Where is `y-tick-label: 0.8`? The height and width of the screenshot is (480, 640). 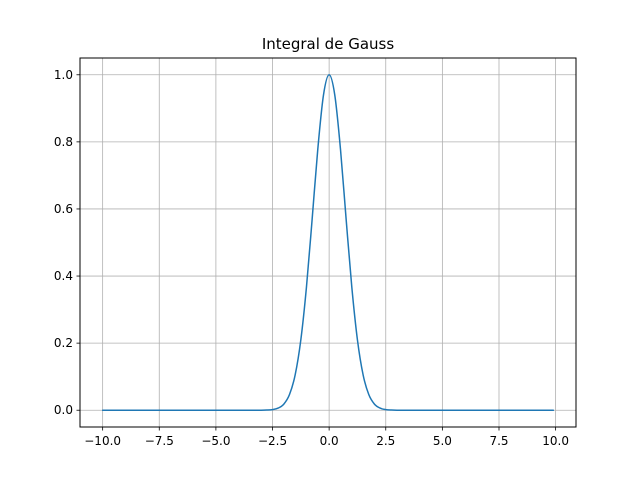
y-tick-label: 0.8 is located at coordinates (63, 142).